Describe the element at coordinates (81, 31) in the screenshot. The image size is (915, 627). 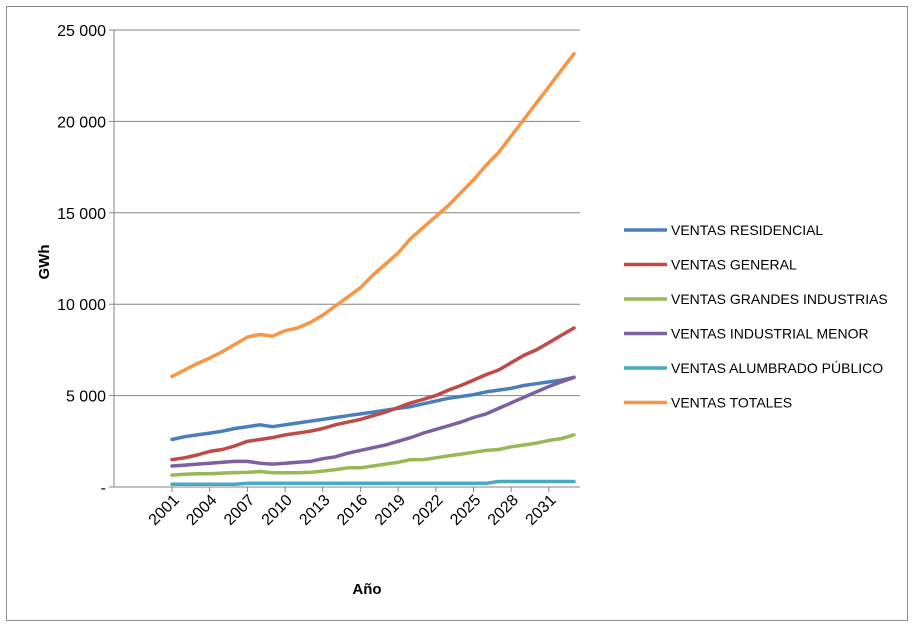
I see `y-tick-label: 25 000` at that location.